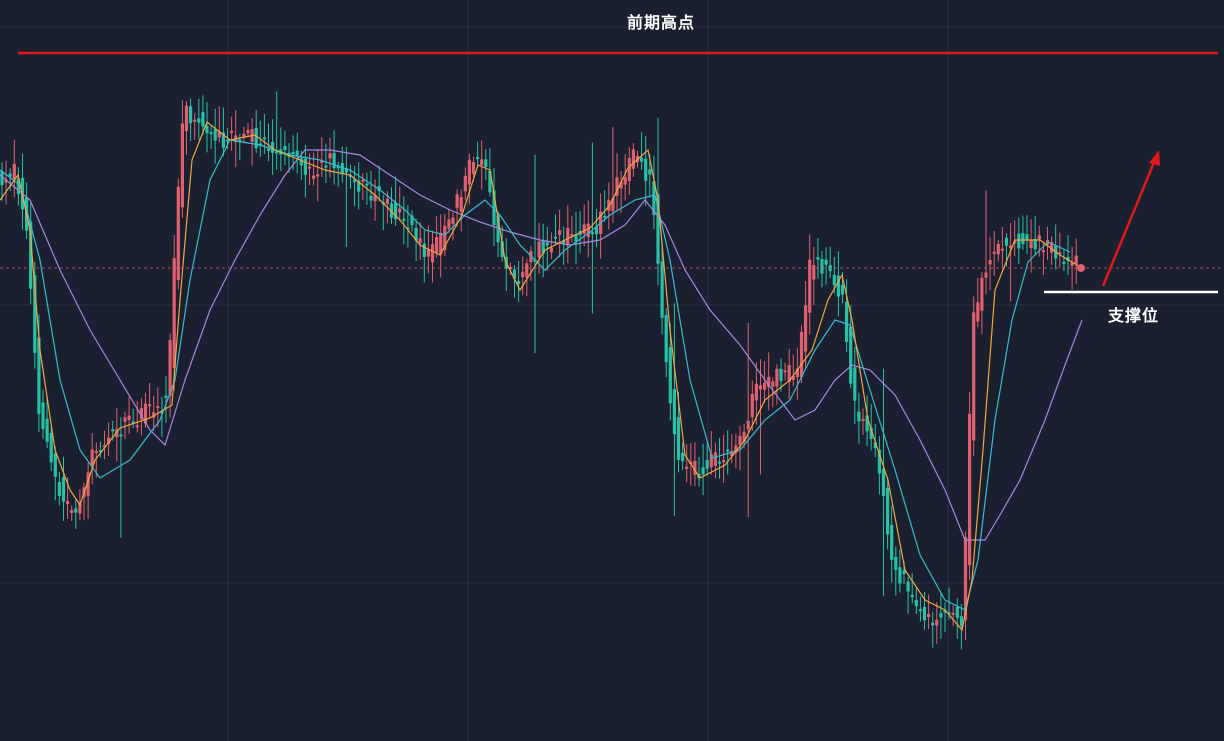 The image size is (1224, 741). Describe the element at coordinates (661, 22) in the screenshot. I see `resistance-label: 前期高点` at that location.